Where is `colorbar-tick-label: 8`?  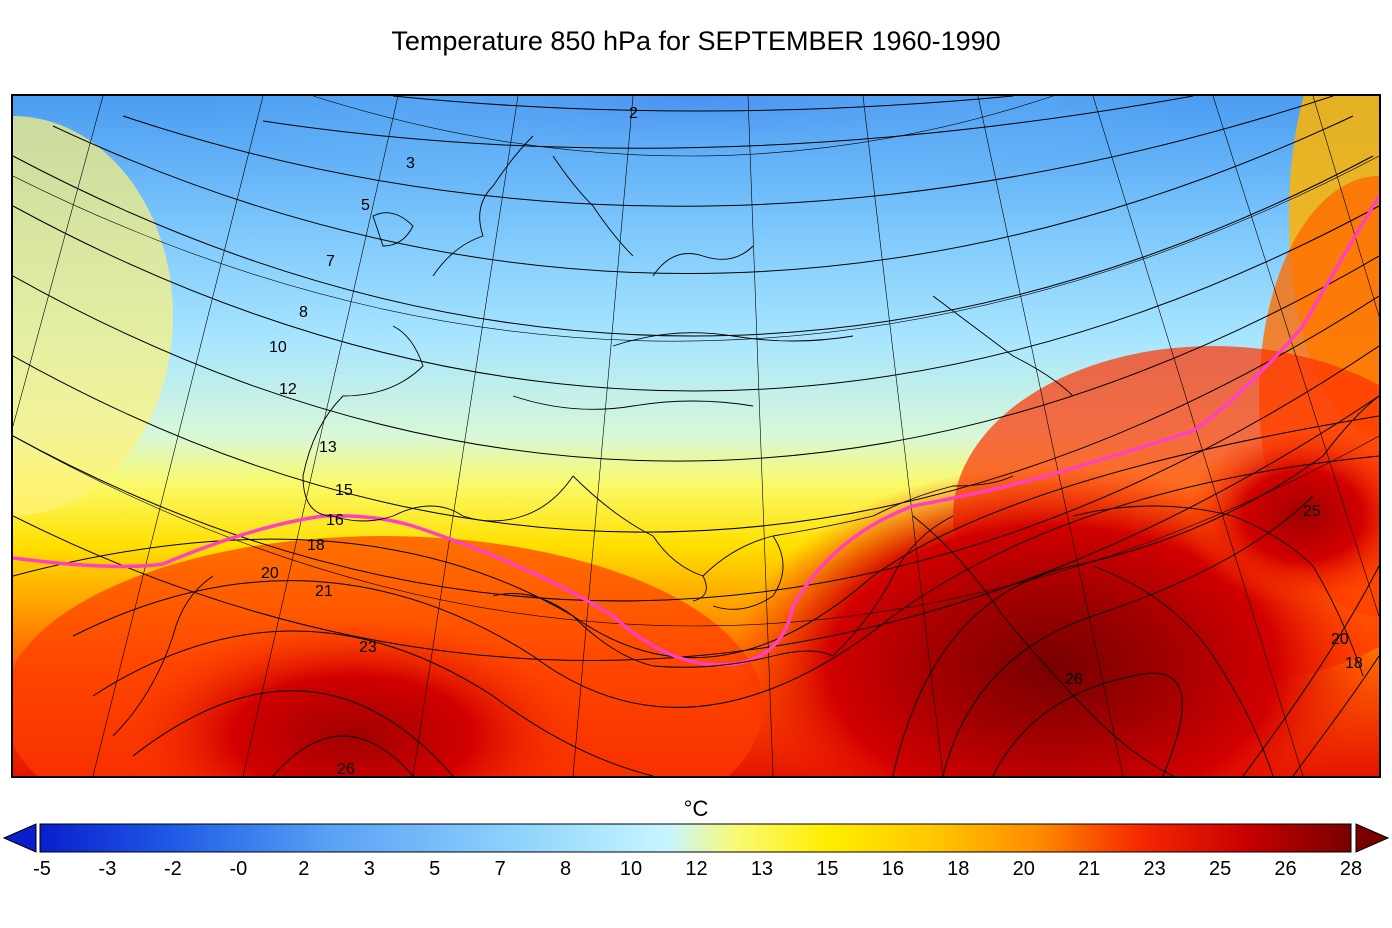
colorbar-tick-label: 8 is located at coordinates (566, 869).